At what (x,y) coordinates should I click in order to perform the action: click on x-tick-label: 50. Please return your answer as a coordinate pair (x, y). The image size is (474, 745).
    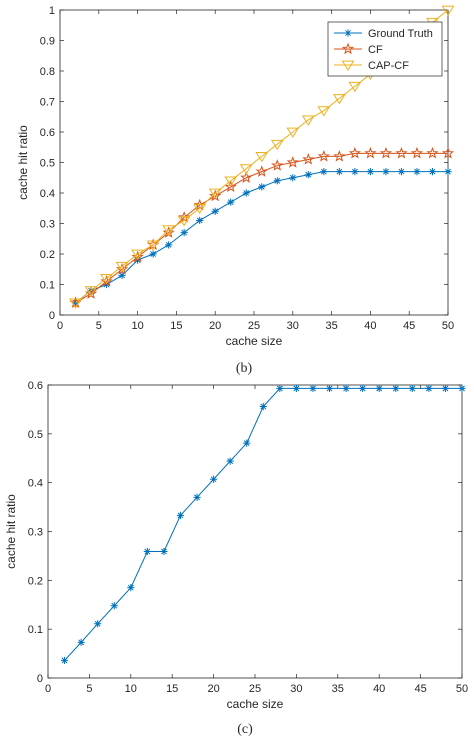
    Looking at the image, I should click on (462, 689).